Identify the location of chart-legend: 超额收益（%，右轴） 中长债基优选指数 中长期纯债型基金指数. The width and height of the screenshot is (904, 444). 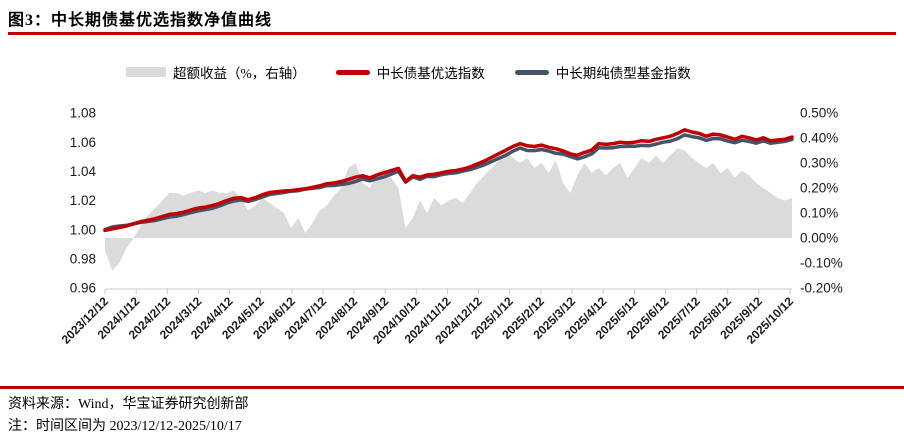
(408, 72).